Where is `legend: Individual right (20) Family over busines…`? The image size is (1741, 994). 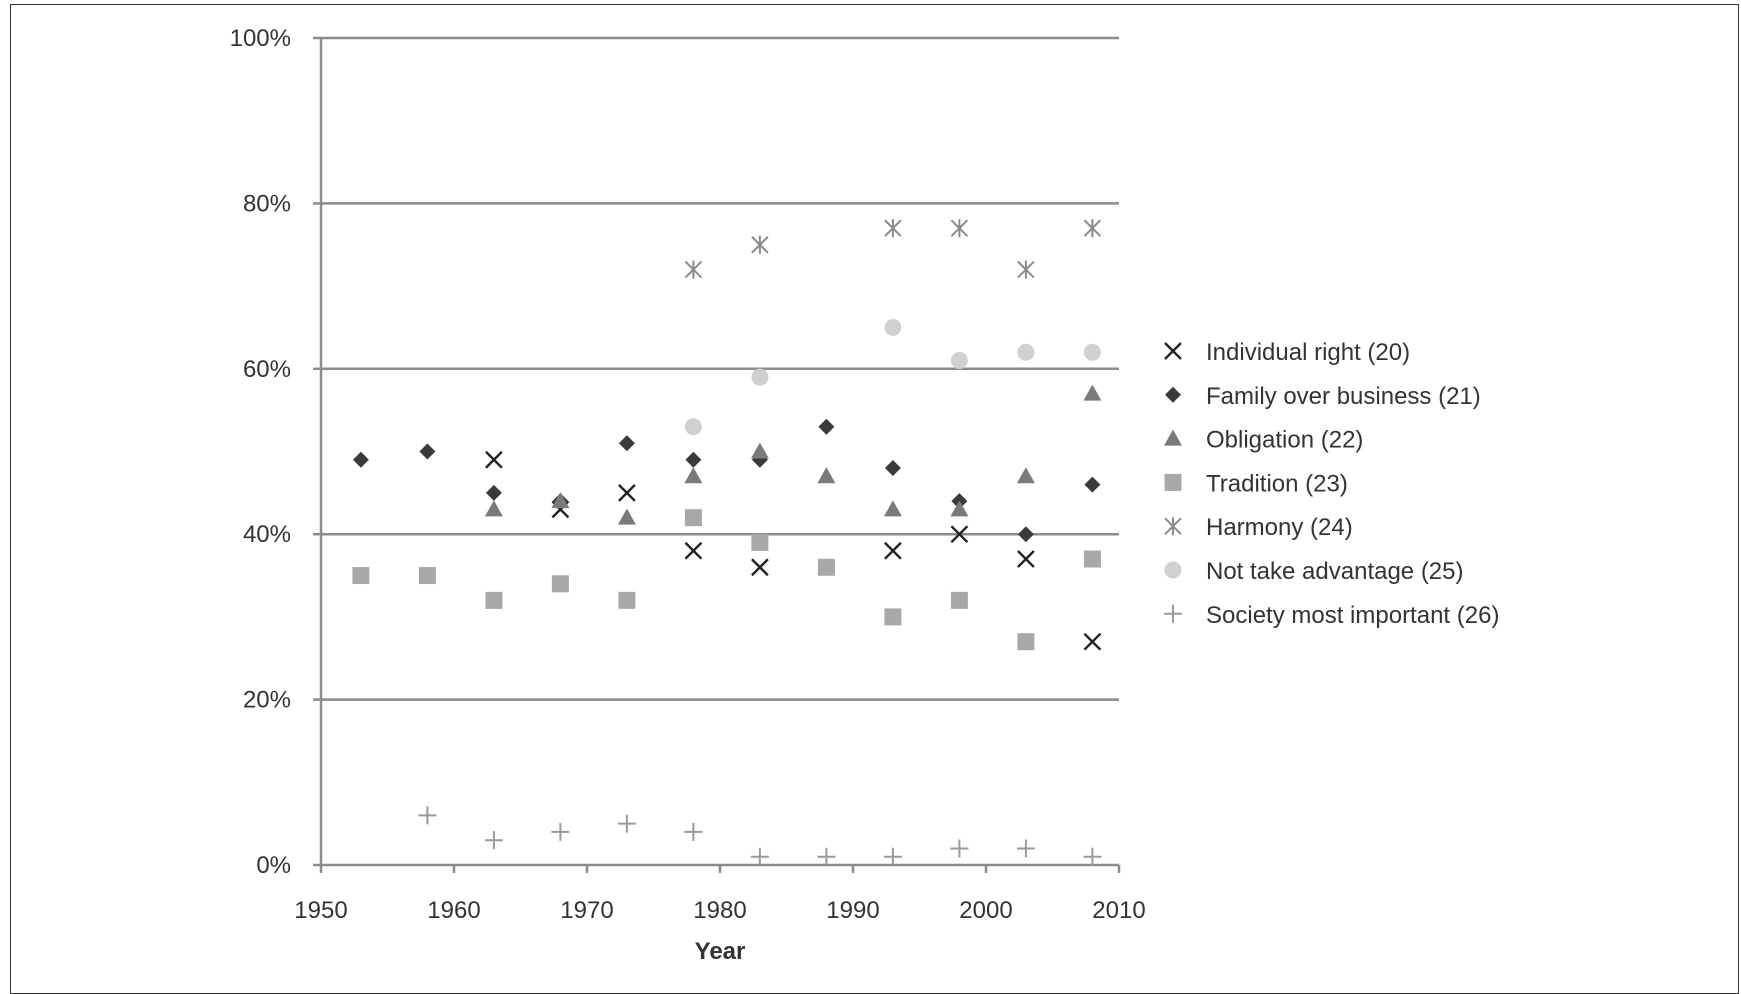
legend: Individual right (20) Family over busines… is located at coordinates (1331, 484).